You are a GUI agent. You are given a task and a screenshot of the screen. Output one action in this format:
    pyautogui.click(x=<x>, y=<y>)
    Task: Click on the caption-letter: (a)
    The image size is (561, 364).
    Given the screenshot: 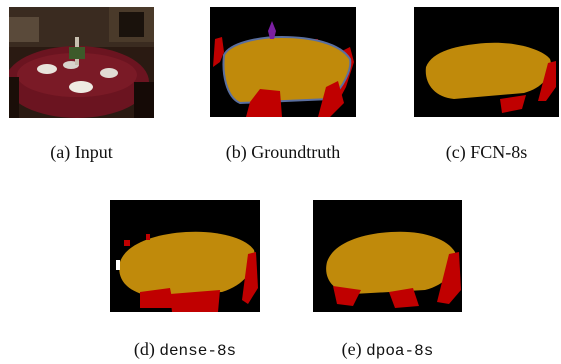 What is the action you would take?
    pyautogui.click(x=60, y=152)
    